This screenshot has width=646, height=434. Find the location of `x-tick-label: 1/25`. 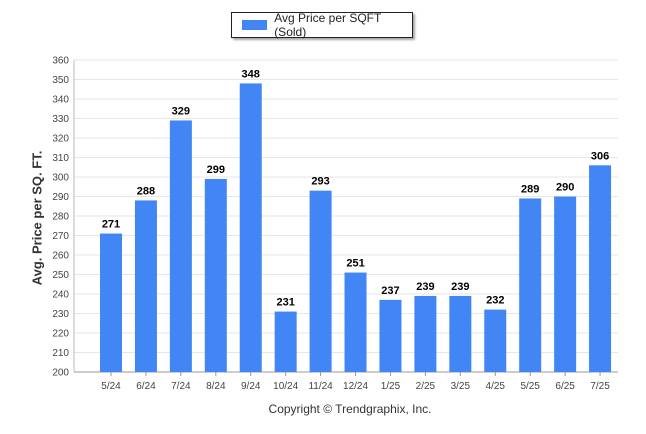

x-tick-label: 1/25 is located at coordinates (391, 386).